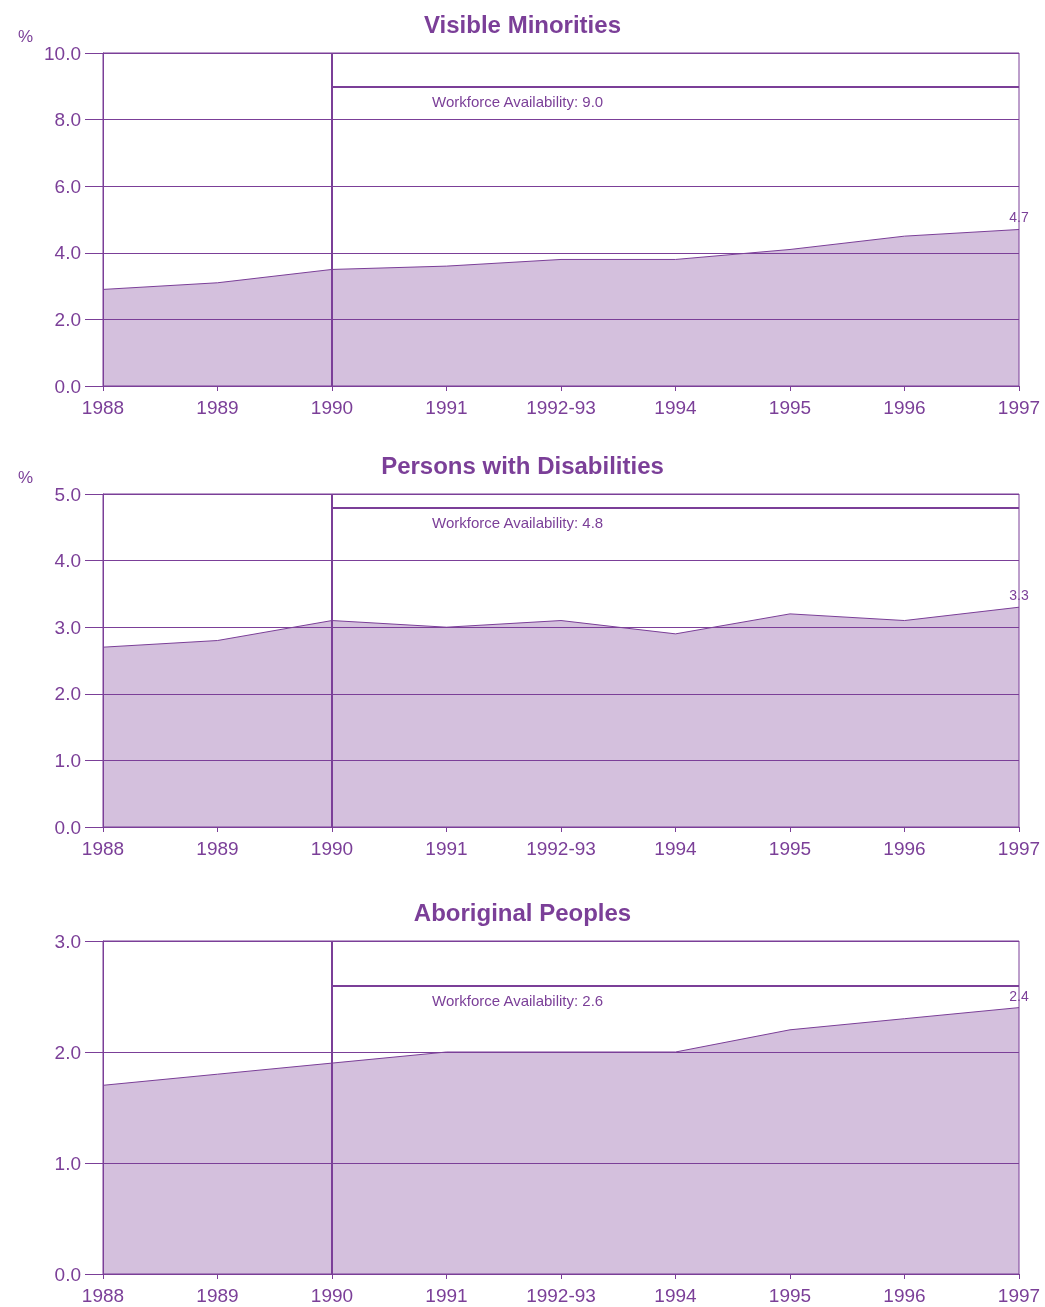 The height and width of the screenshot is (1307, 1045). Describe the element at coordinates (67, 120) in the screenshot. I see `y-tick-label: 8.0` at that location.